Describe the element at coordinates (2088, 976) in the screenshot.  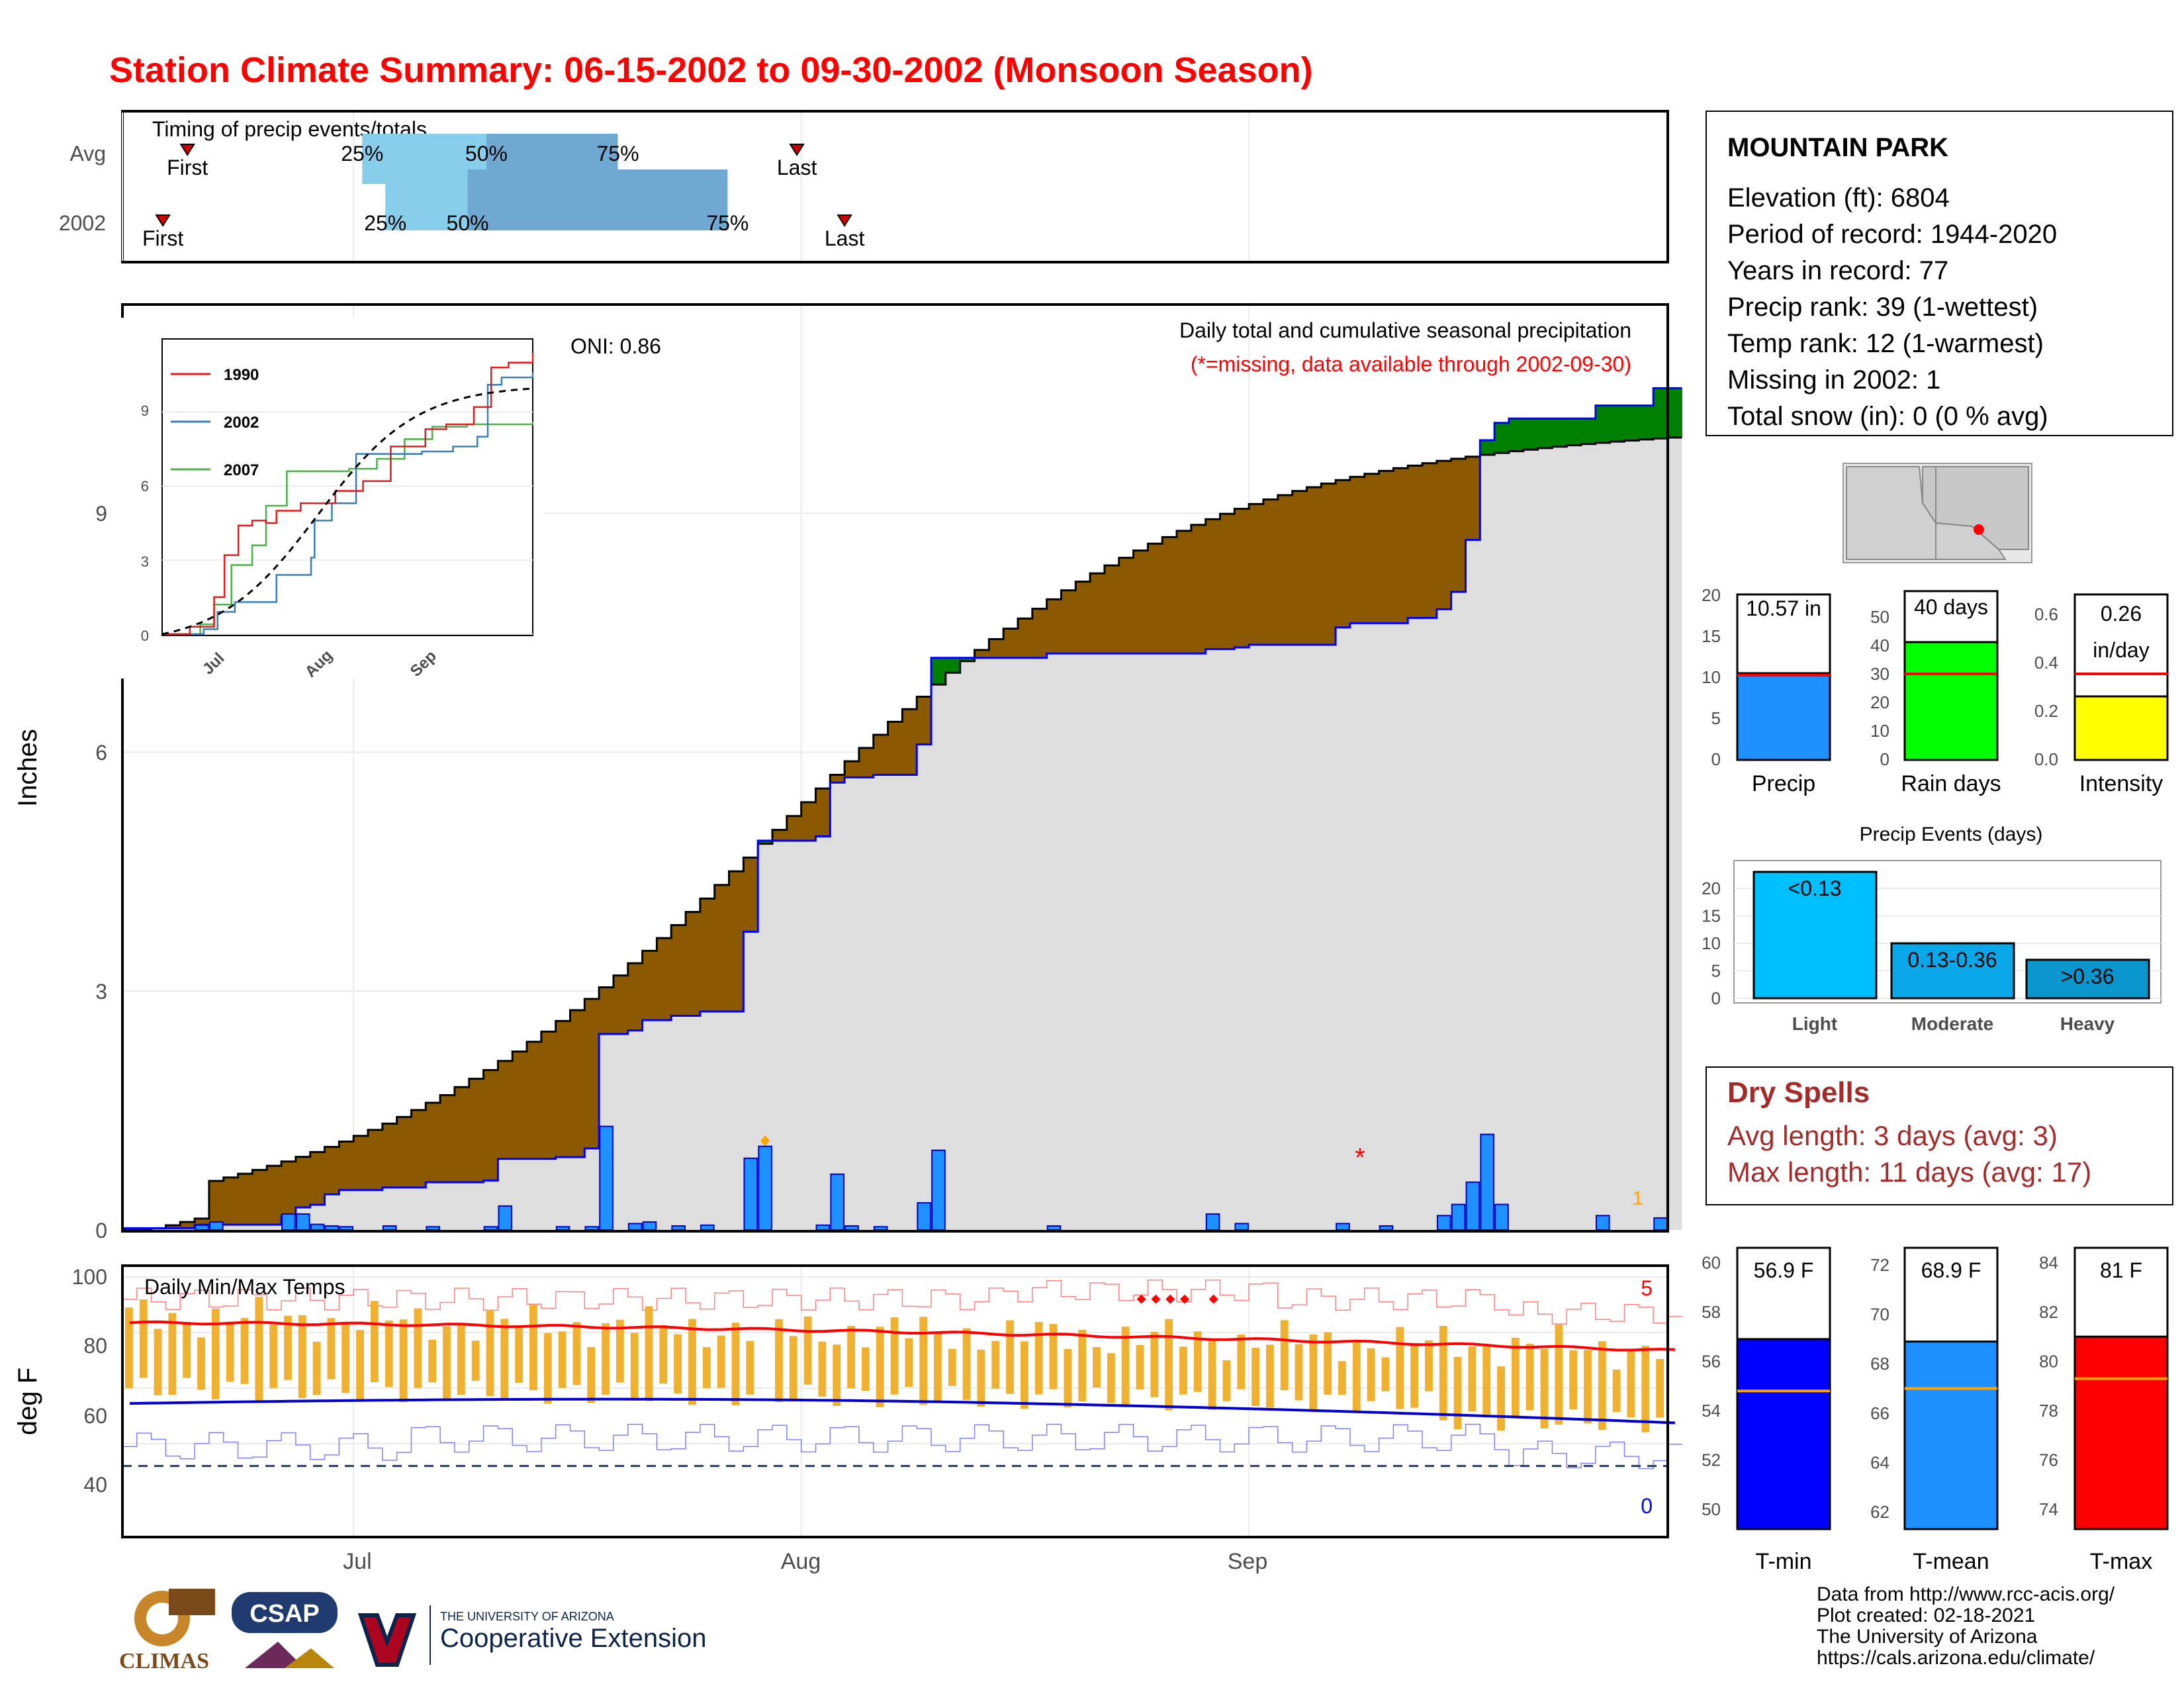
I see `events-bar-label: >0.36` at that location.